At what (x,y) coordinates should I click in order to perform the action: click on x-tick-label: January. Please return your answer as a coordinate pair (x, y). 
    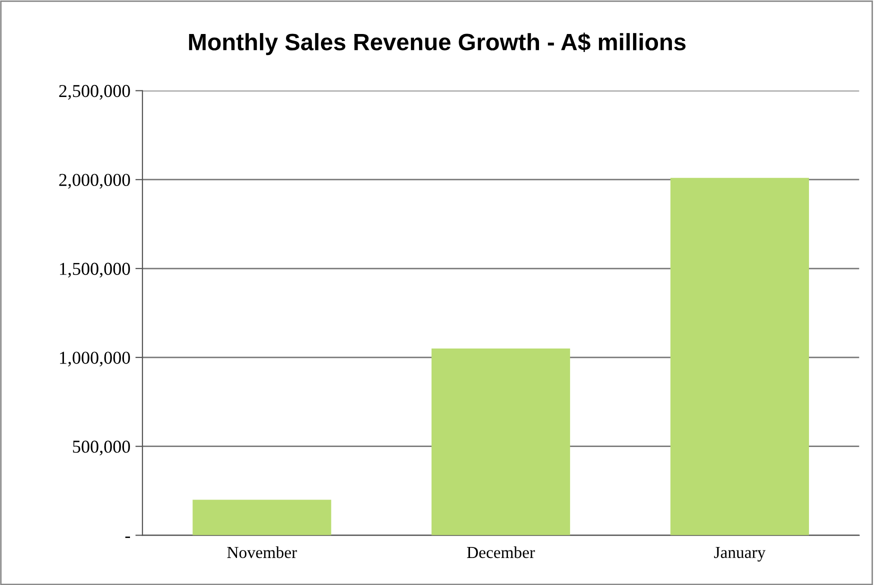
    Looking at the image, I should click on (740, 554).